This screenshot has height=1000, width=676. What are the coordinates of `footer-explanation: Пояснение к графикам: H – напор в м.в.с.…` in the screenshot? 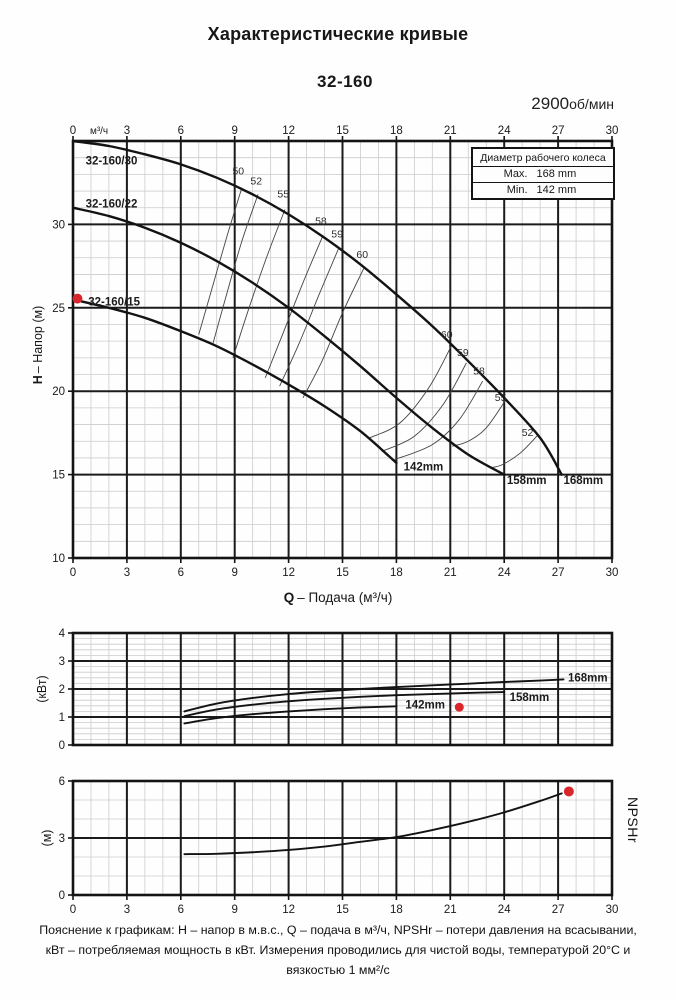 It's located at (338, 950).